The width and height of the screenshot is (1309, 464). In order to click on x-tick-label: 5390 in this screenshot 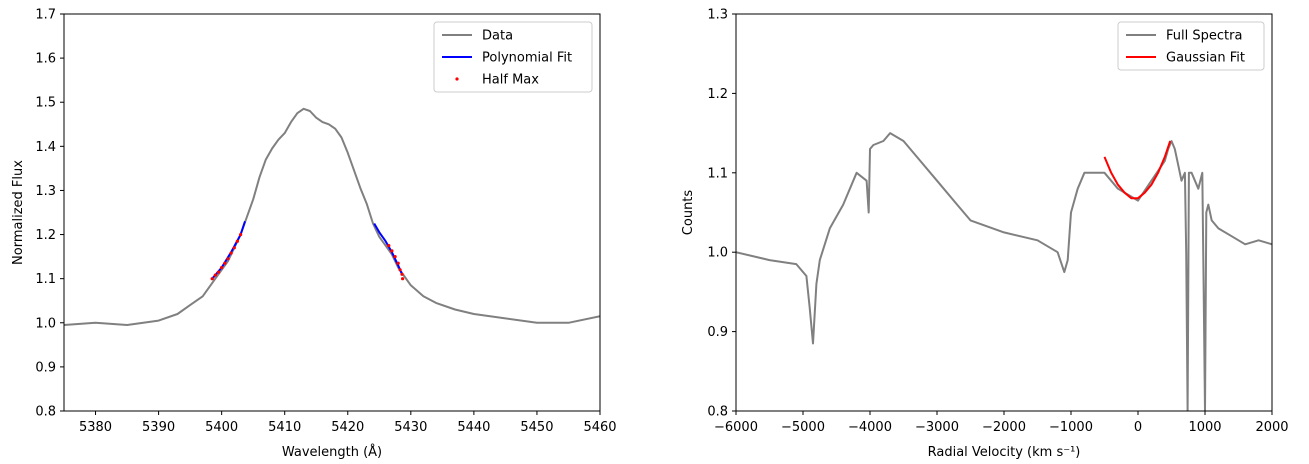, I will do `click(158, 427)`.